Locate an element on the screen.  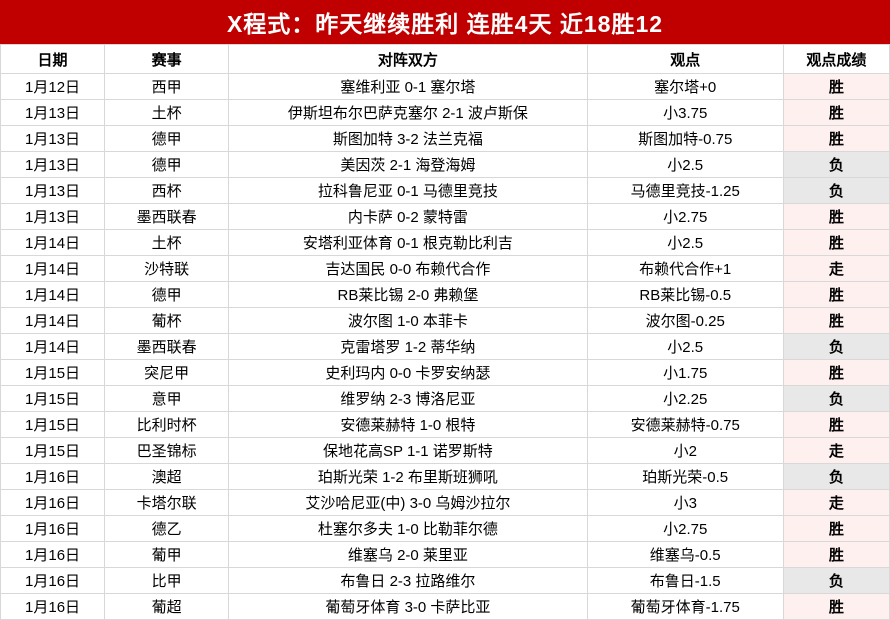
cell-view: 塞尔塔+0 is located at coordinates (685, 86).